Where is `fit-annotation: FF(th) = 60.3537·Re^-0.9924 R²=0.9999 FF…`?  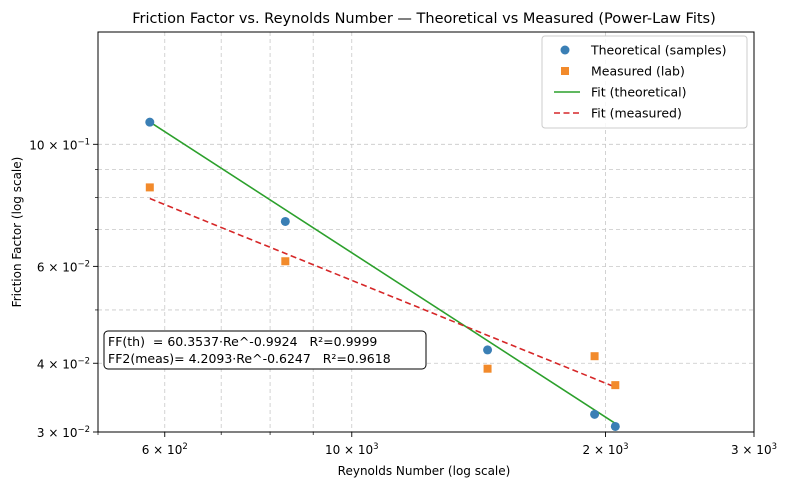 fit-annotation: FF(th) = 60.3537·Re^-0.9924 R²=0.9999 FF… is located at coordinates (265, 350).